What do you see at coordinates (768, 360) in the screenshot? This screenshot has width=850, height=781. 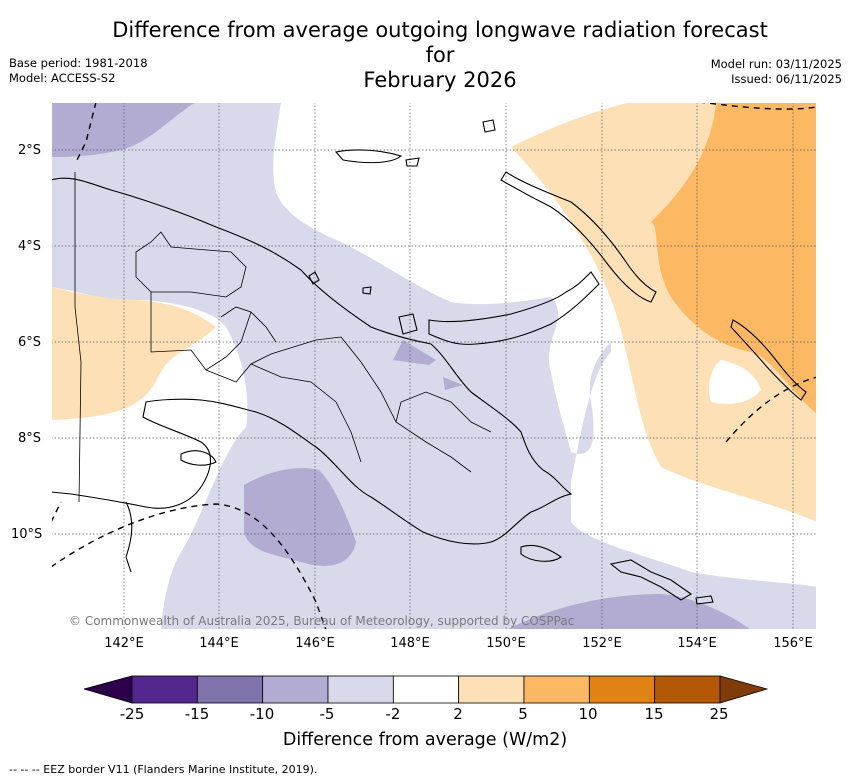 I see `bougainville` at bounding box center [768, 360].